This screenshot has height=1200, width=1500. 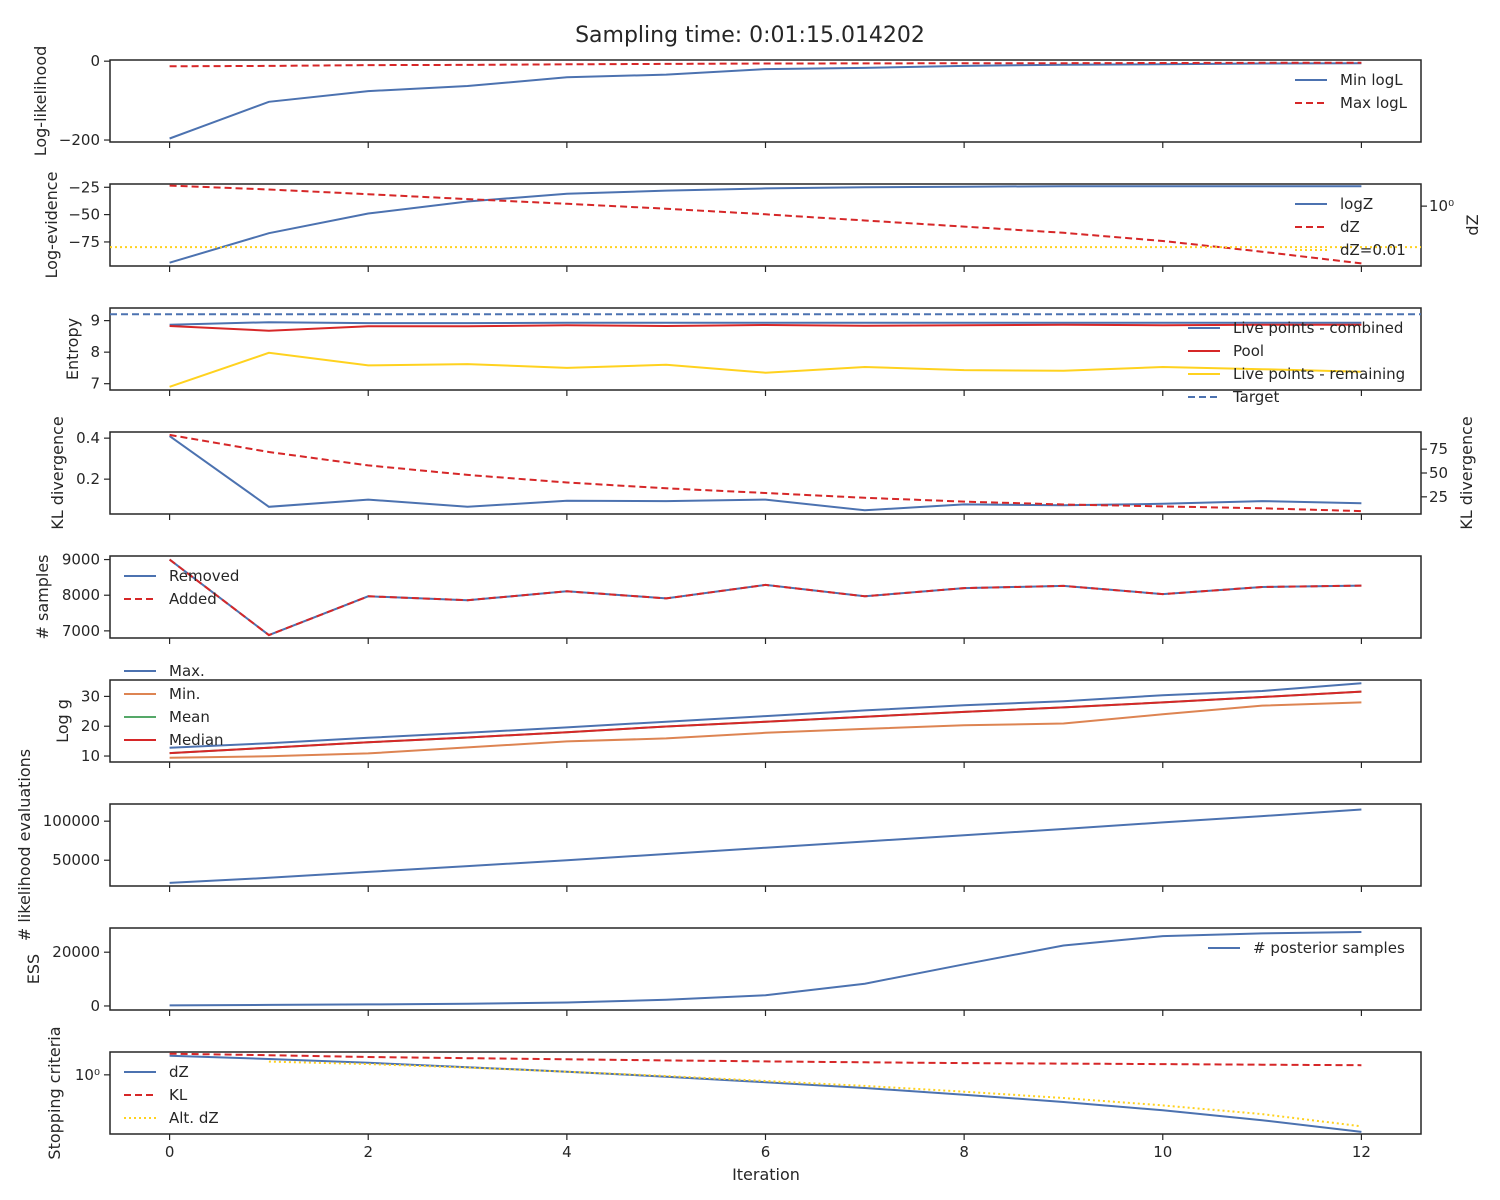 I want to click on legend-label: Pool, so click(x=1248, y=351).